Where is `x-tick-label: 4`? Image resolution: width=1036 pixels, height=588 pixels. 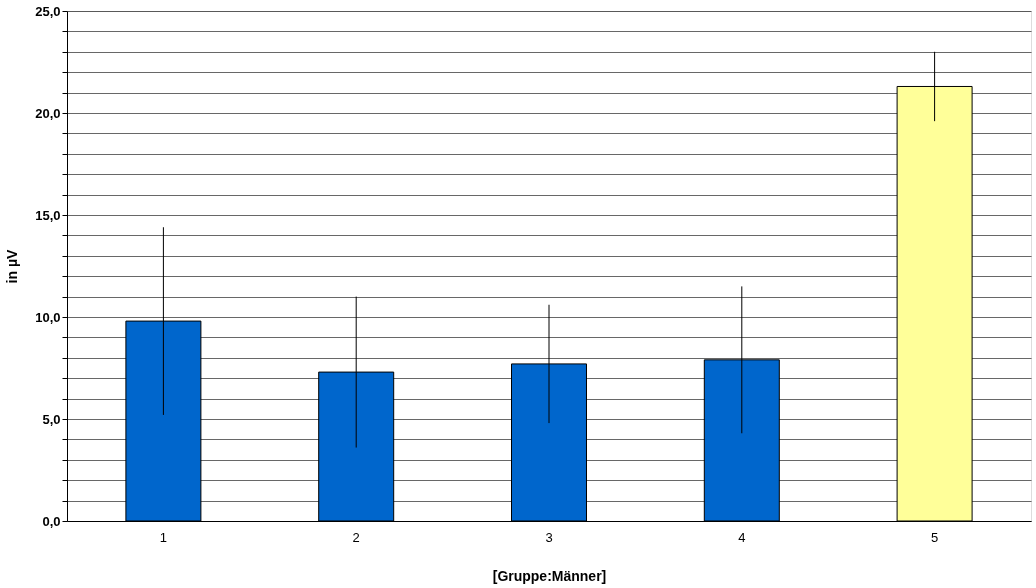
x-tick-label: 4 is located at coordinates (742, 537).